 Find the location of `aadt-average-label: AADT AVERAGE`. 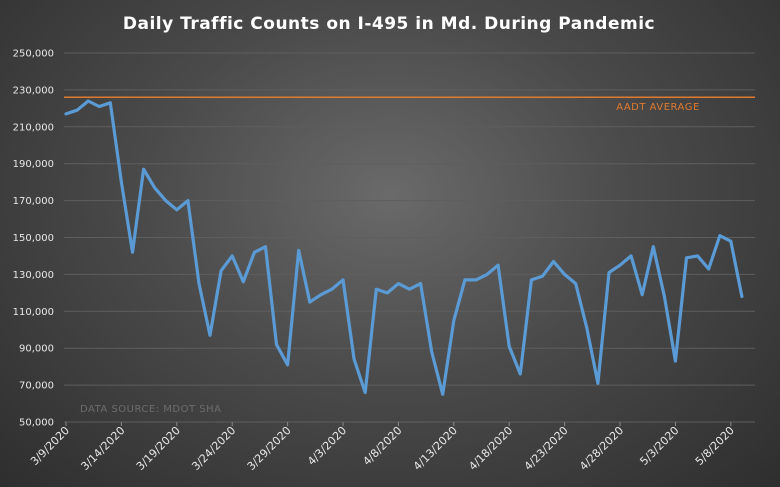

aadt-average-label: AADT AVERAGE is located at coordinates (658, 107).